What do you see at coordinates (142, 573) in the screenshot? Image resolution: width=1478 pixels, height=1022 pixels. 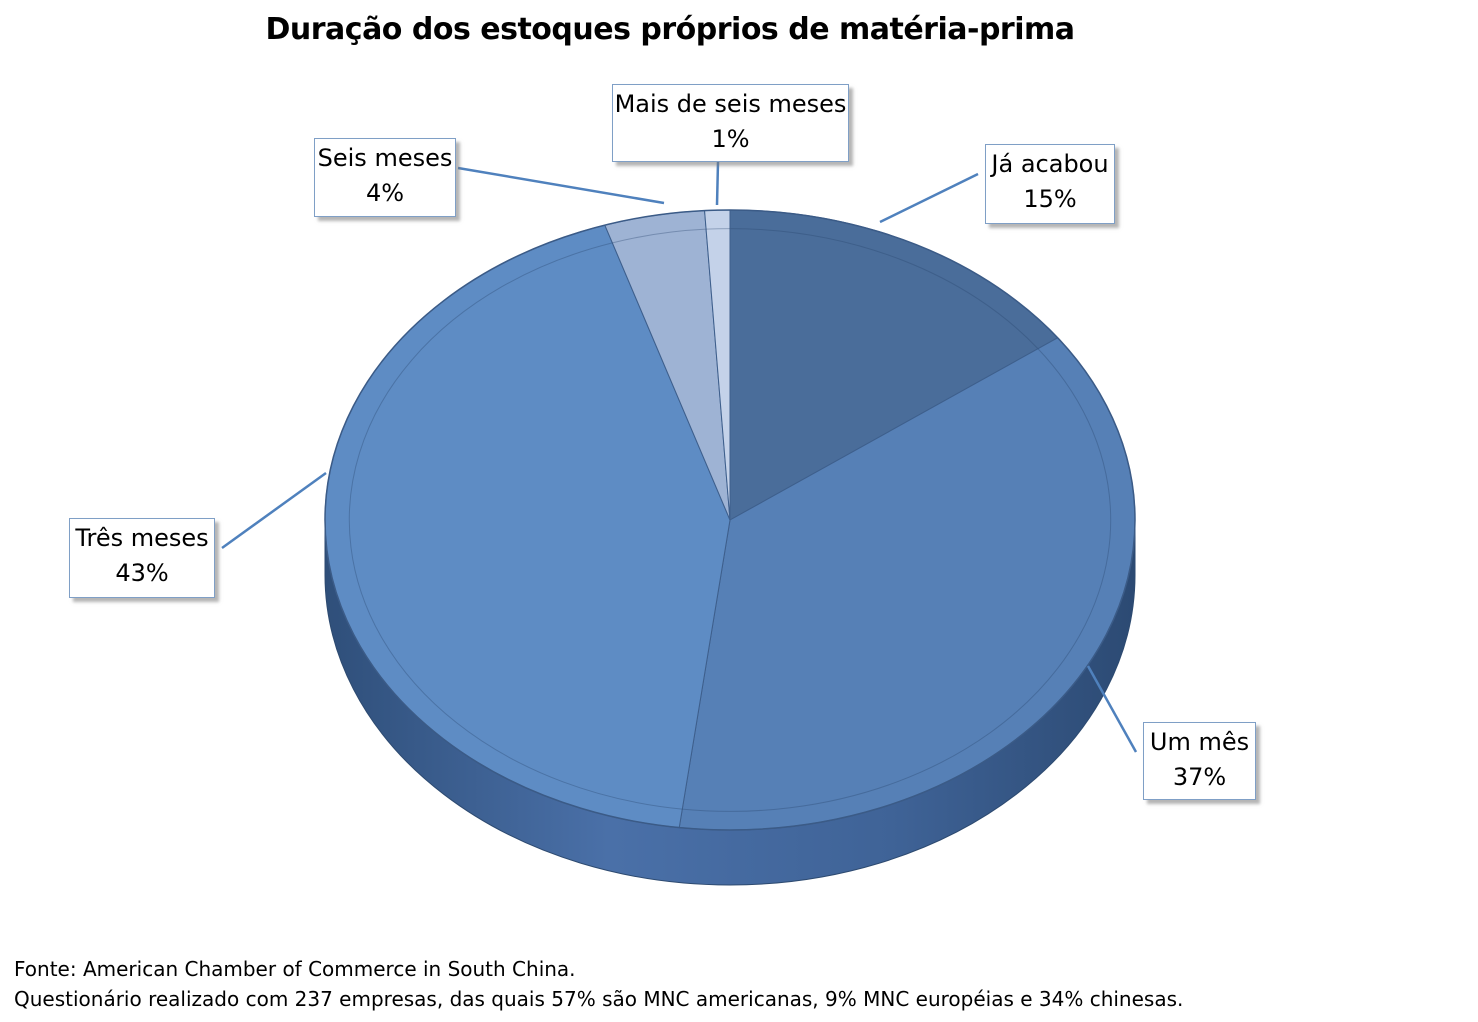 I see `data-label-value: 43%` at bounding box center [142, 573].